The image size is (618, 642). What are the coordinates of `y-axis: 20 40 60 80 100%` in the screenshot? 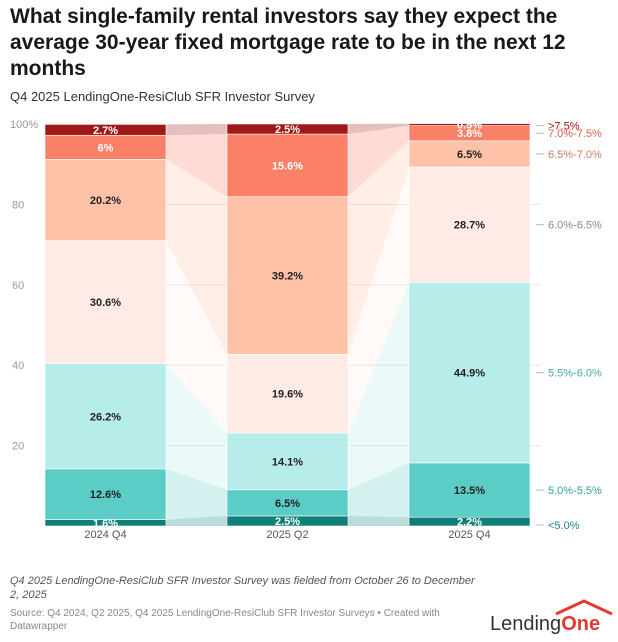 It's located at (24, 286).